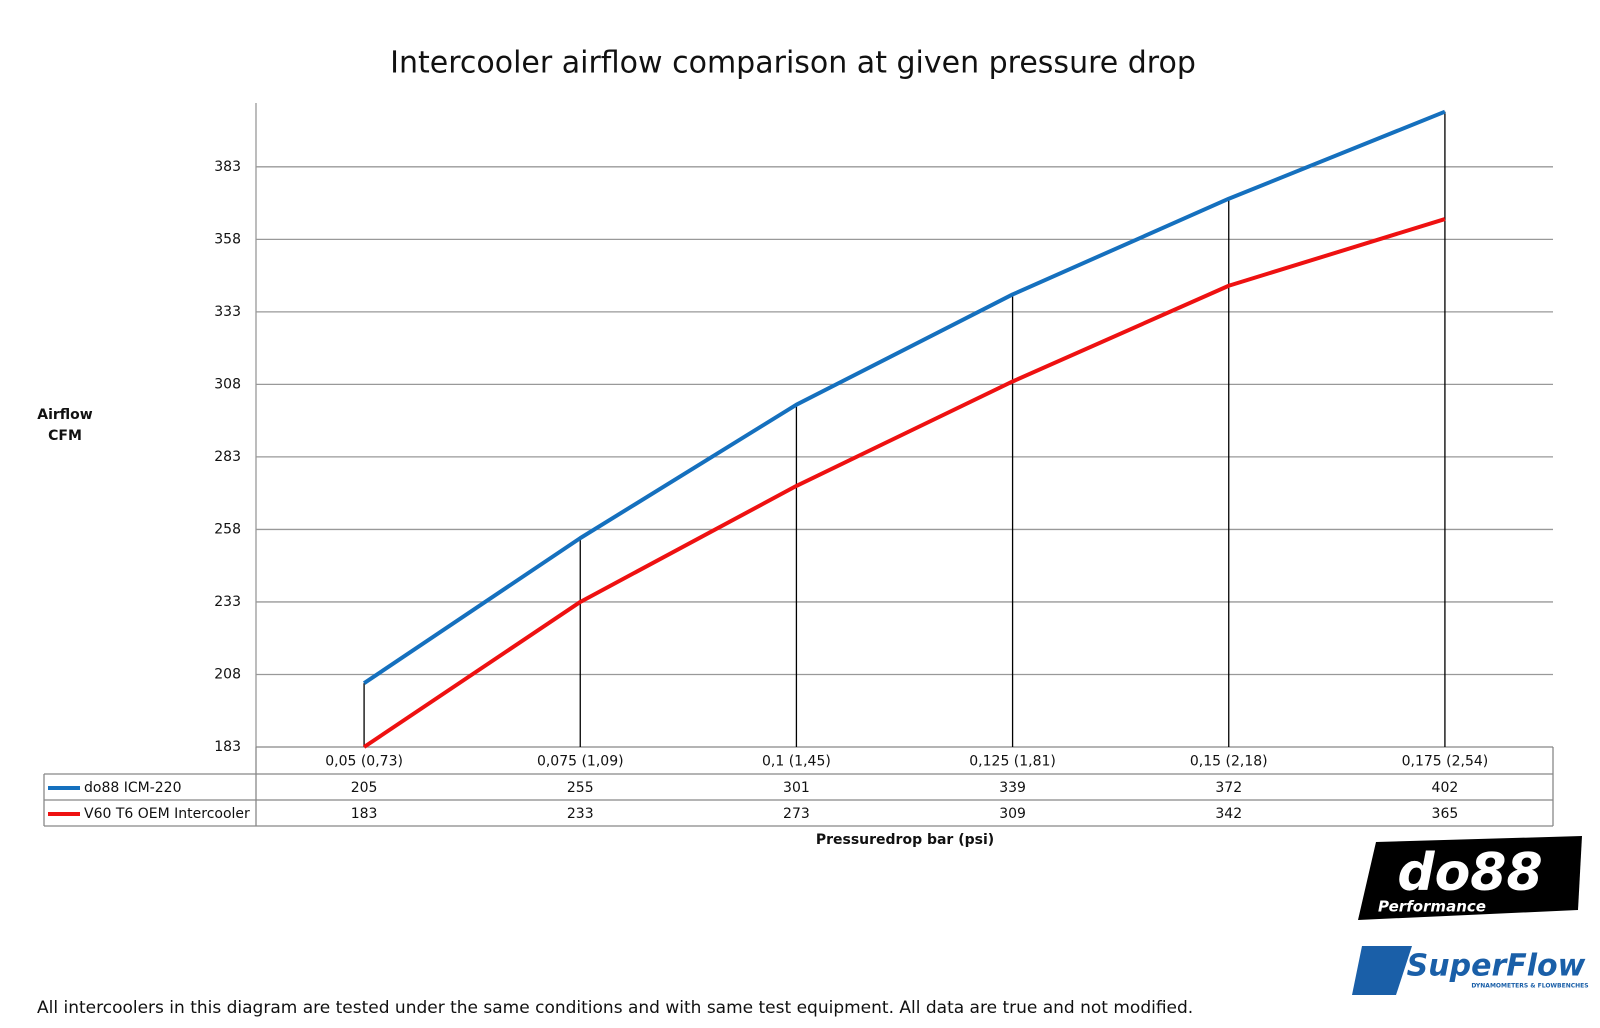 The width and height of the screenshot is (1600, 1028). What do you see at coordinates (364, 814) in the screenshot?
I see `table-value: 183` at bounding box center [364, 814].